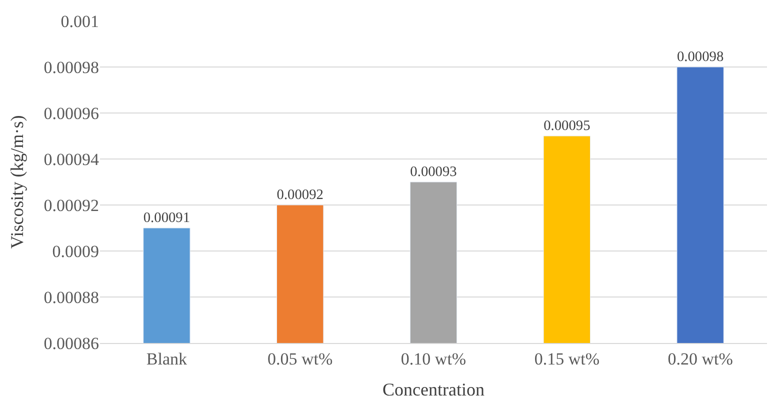 This screenshot has height=408, width=782. Describe the element at coordinates (300, 194) in the screenshot. I see `data-label: 0.00092` at that location.